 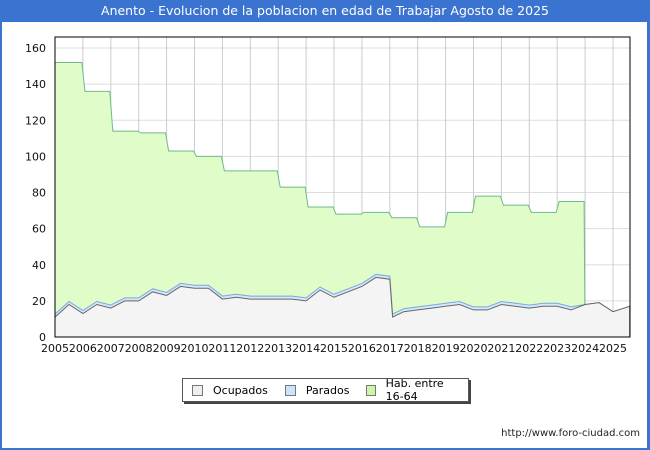 What do you see at coordinates (290, 390) in the screenshot?
I see `legend-swatch-parados` at bounding box center [290, 390].